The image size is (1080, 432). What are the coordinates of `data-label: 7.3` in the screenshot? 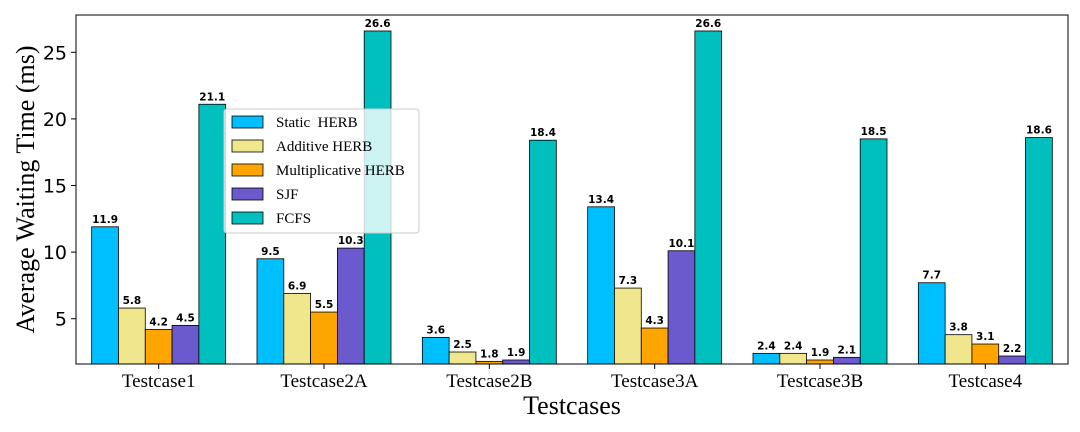 It's located at (628, 281).